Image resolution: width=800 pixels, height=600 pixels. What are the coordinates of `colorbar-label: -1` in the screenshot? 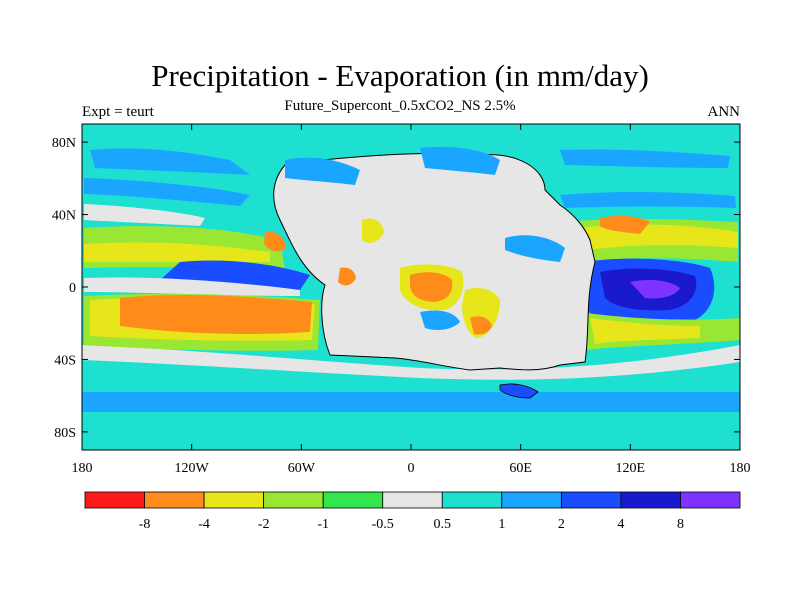 It's located at (323, 524).